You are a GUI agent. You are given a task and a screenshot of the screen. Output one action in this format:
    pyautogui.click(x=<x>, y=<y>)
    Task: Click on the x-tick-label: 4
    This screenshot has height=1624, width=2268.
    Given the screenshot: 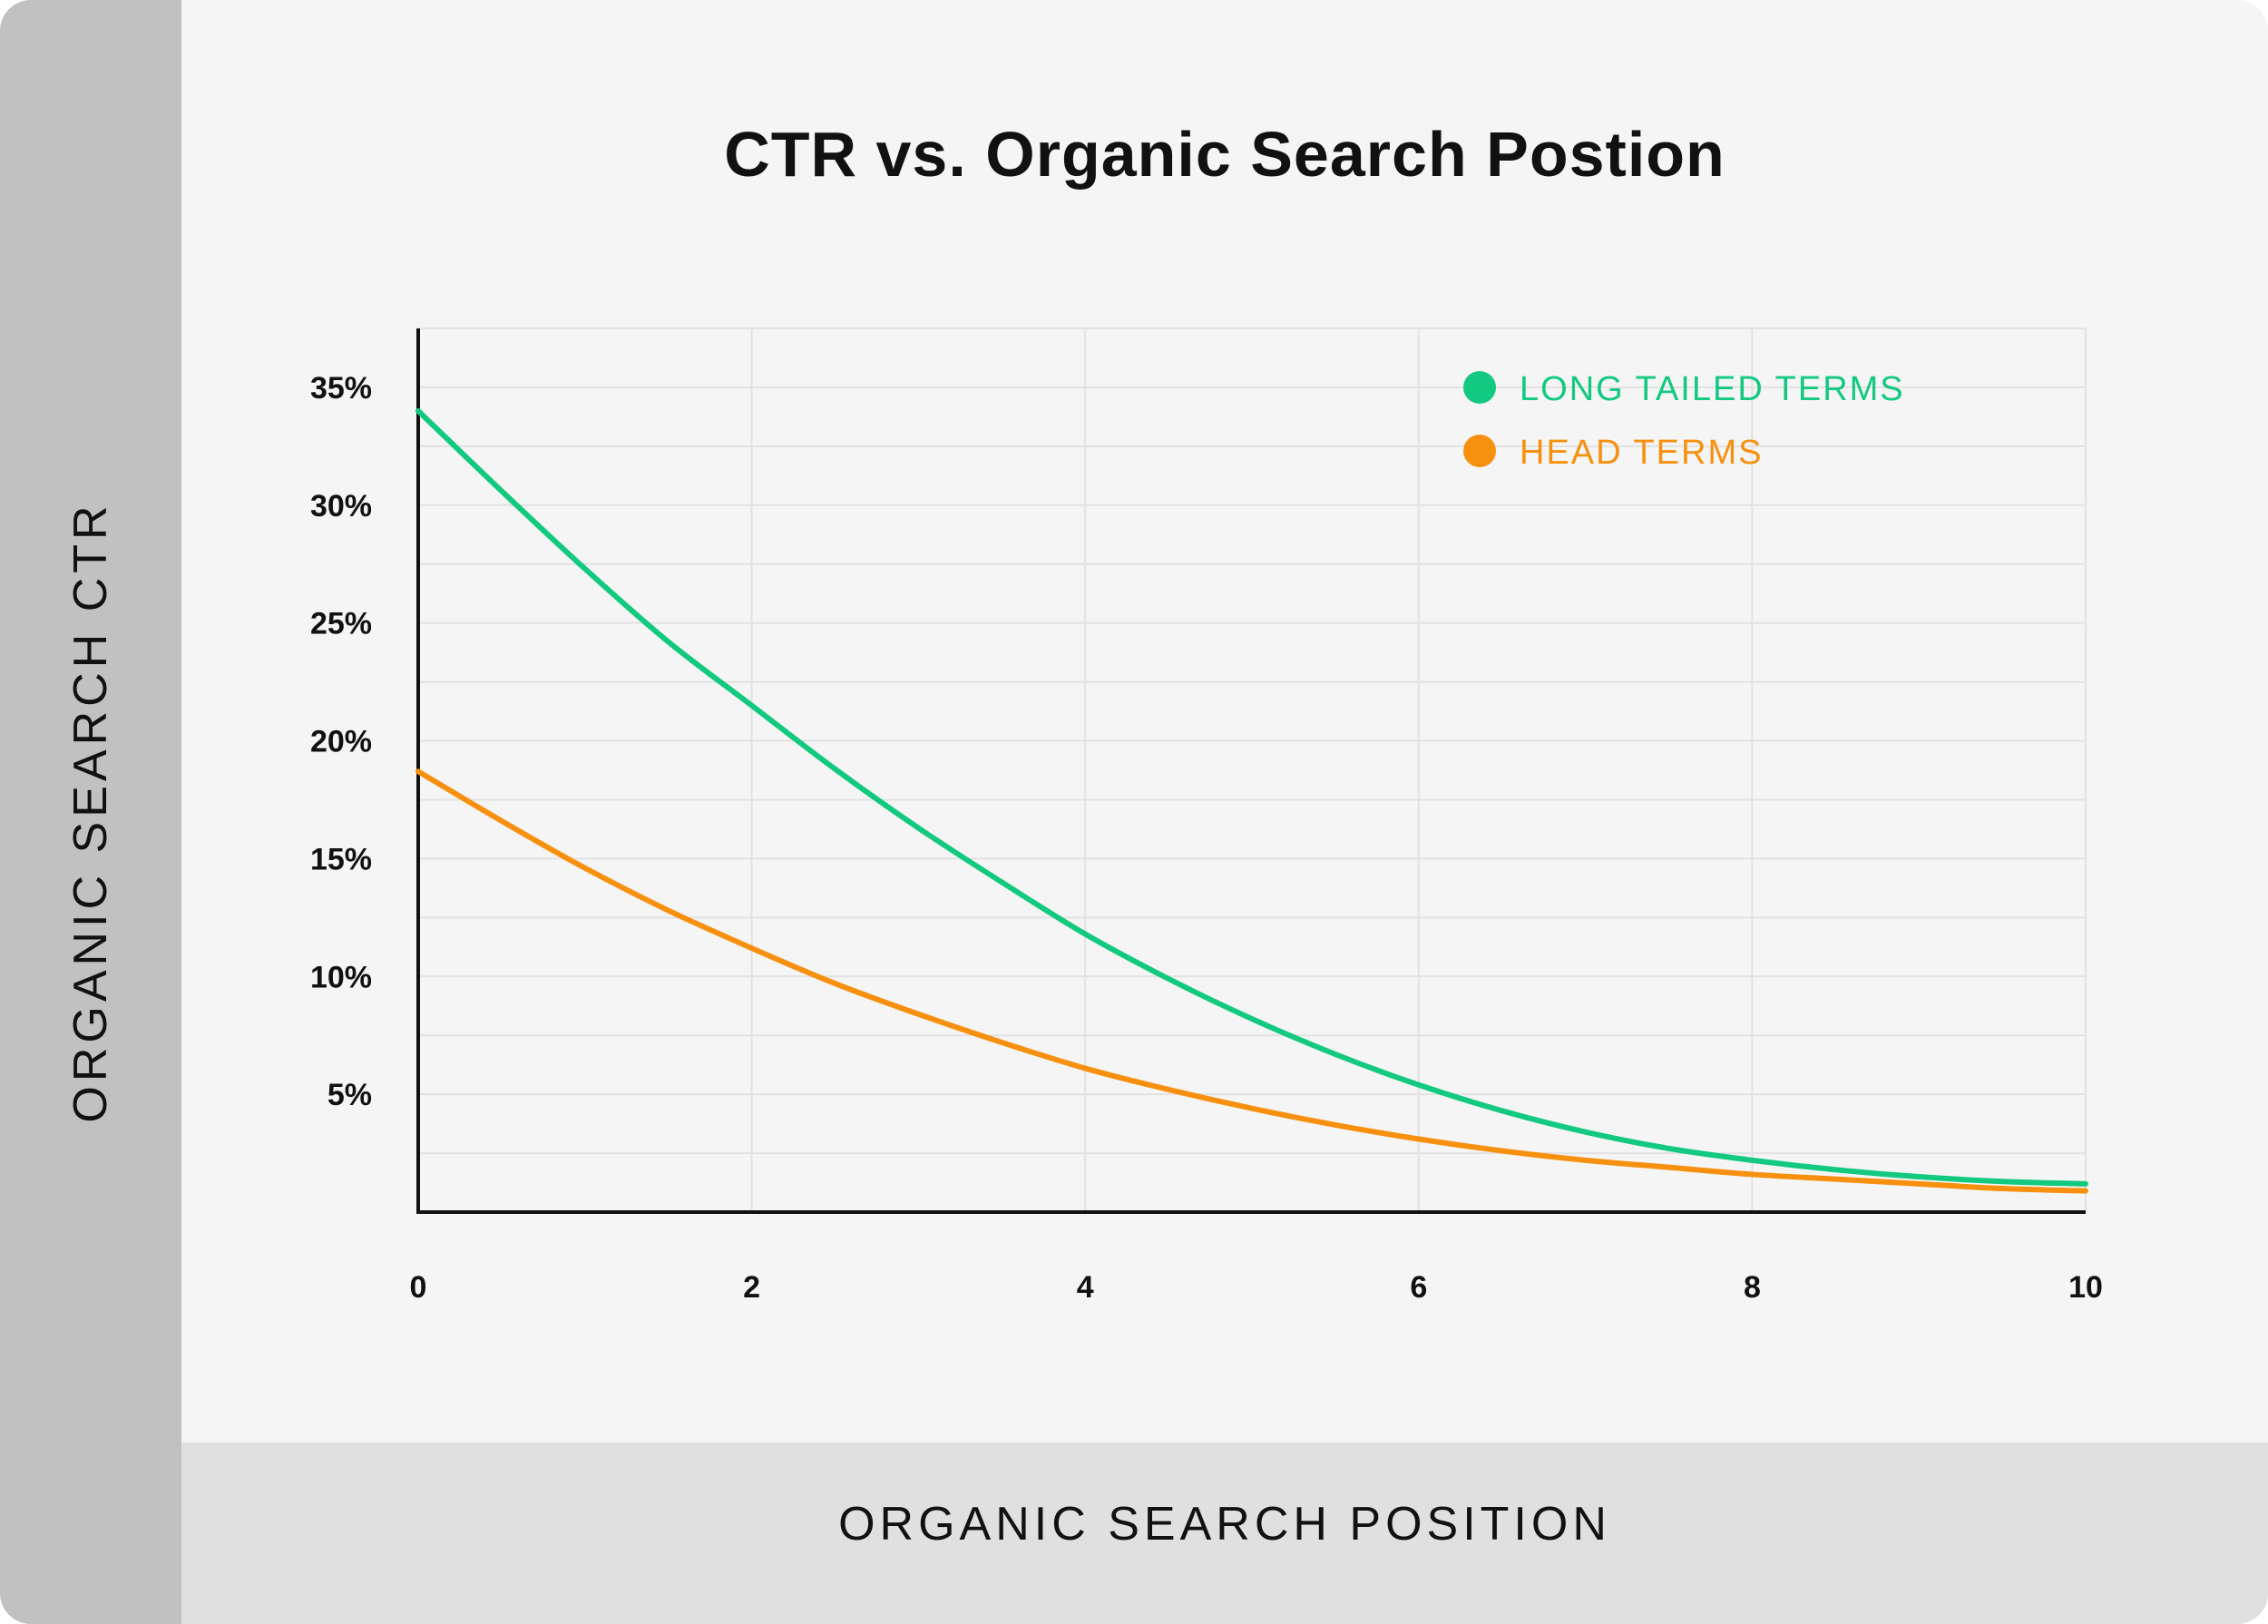 What is the action you would take?
    pyautogui.click(x=1086, y=1287)
    